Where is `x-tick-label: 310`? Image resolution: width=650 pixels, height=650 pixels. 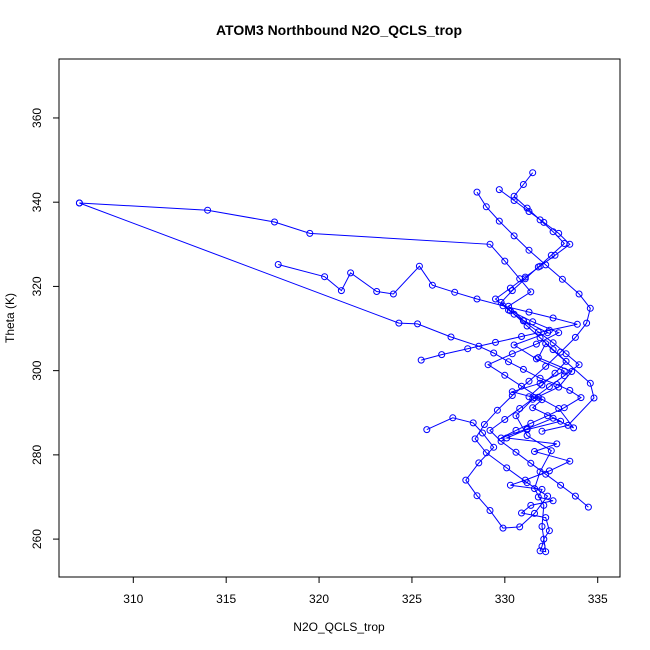 x-tick-label: 310 is located at coordinates (133, 599).